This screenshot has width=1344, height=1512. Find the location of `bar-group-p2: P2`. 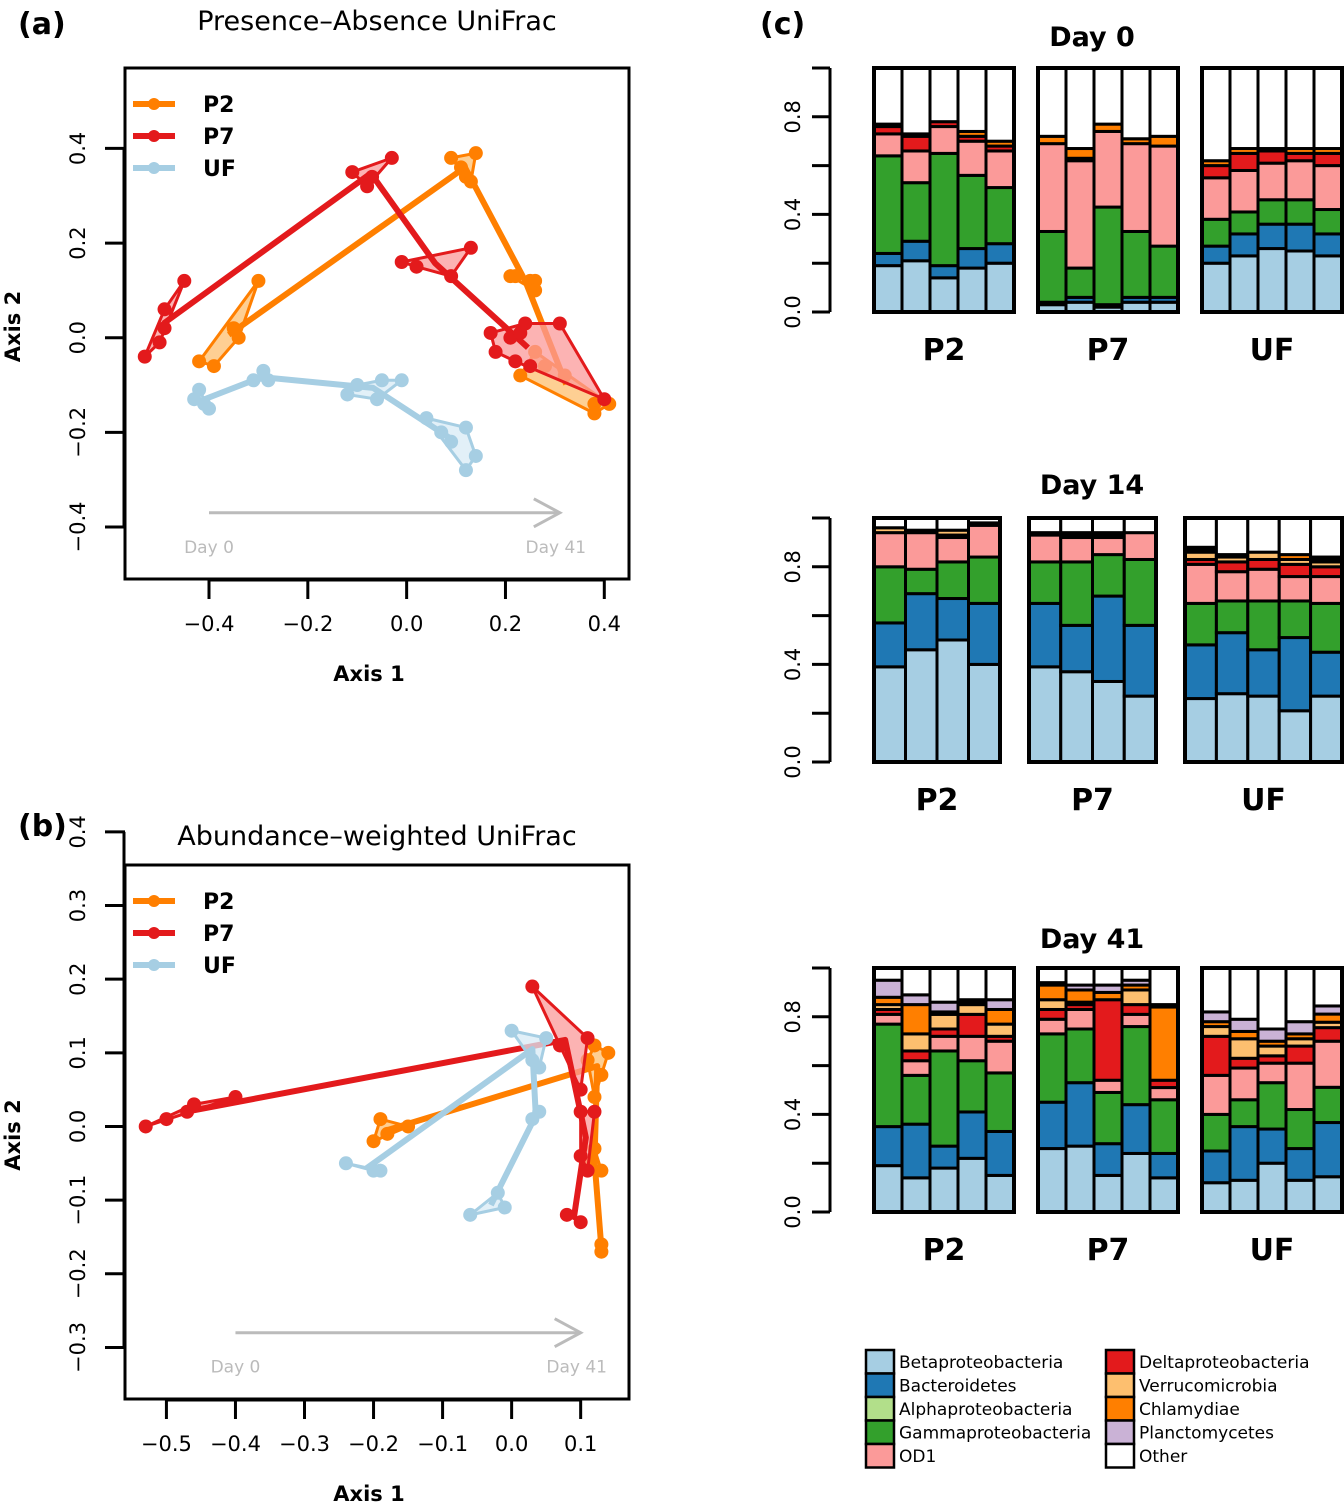

bar-group-p2: P2 is located at coordinates (937, 667).